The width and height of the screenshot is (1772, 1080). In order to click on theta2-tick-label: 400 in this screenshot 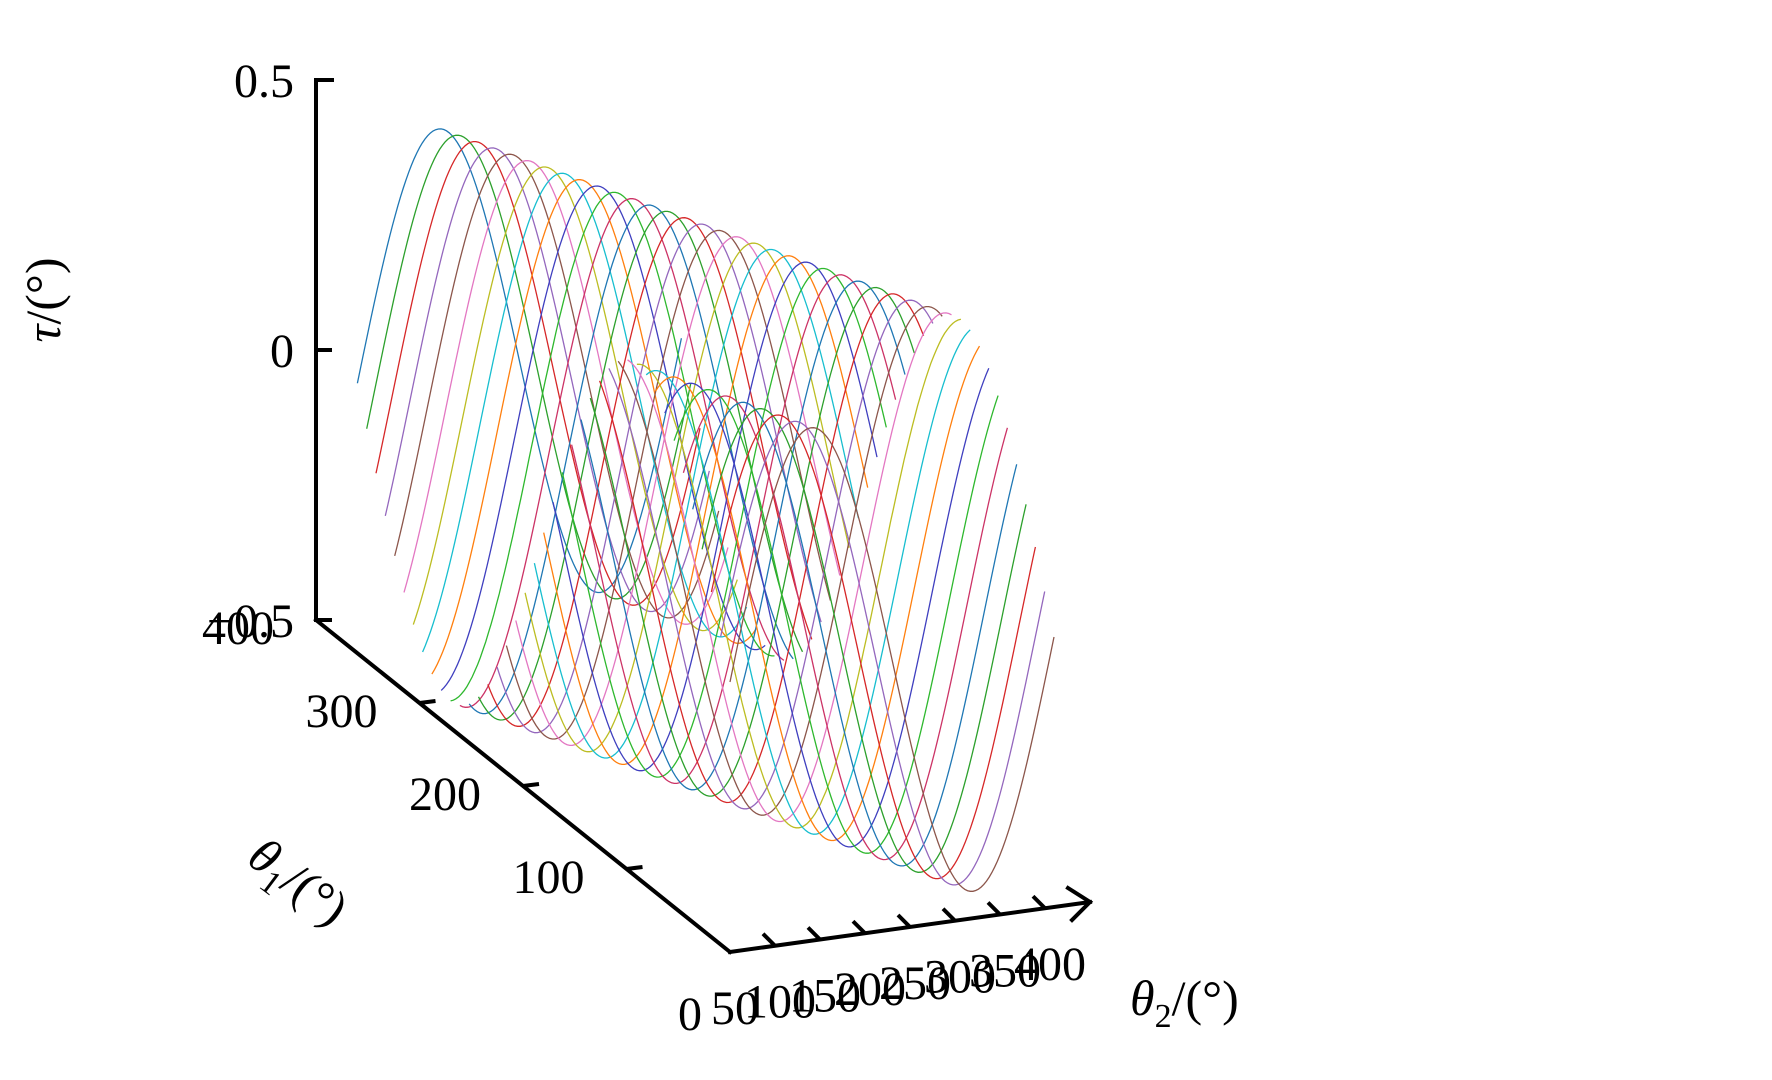, I will do `click(1050, 964)`.